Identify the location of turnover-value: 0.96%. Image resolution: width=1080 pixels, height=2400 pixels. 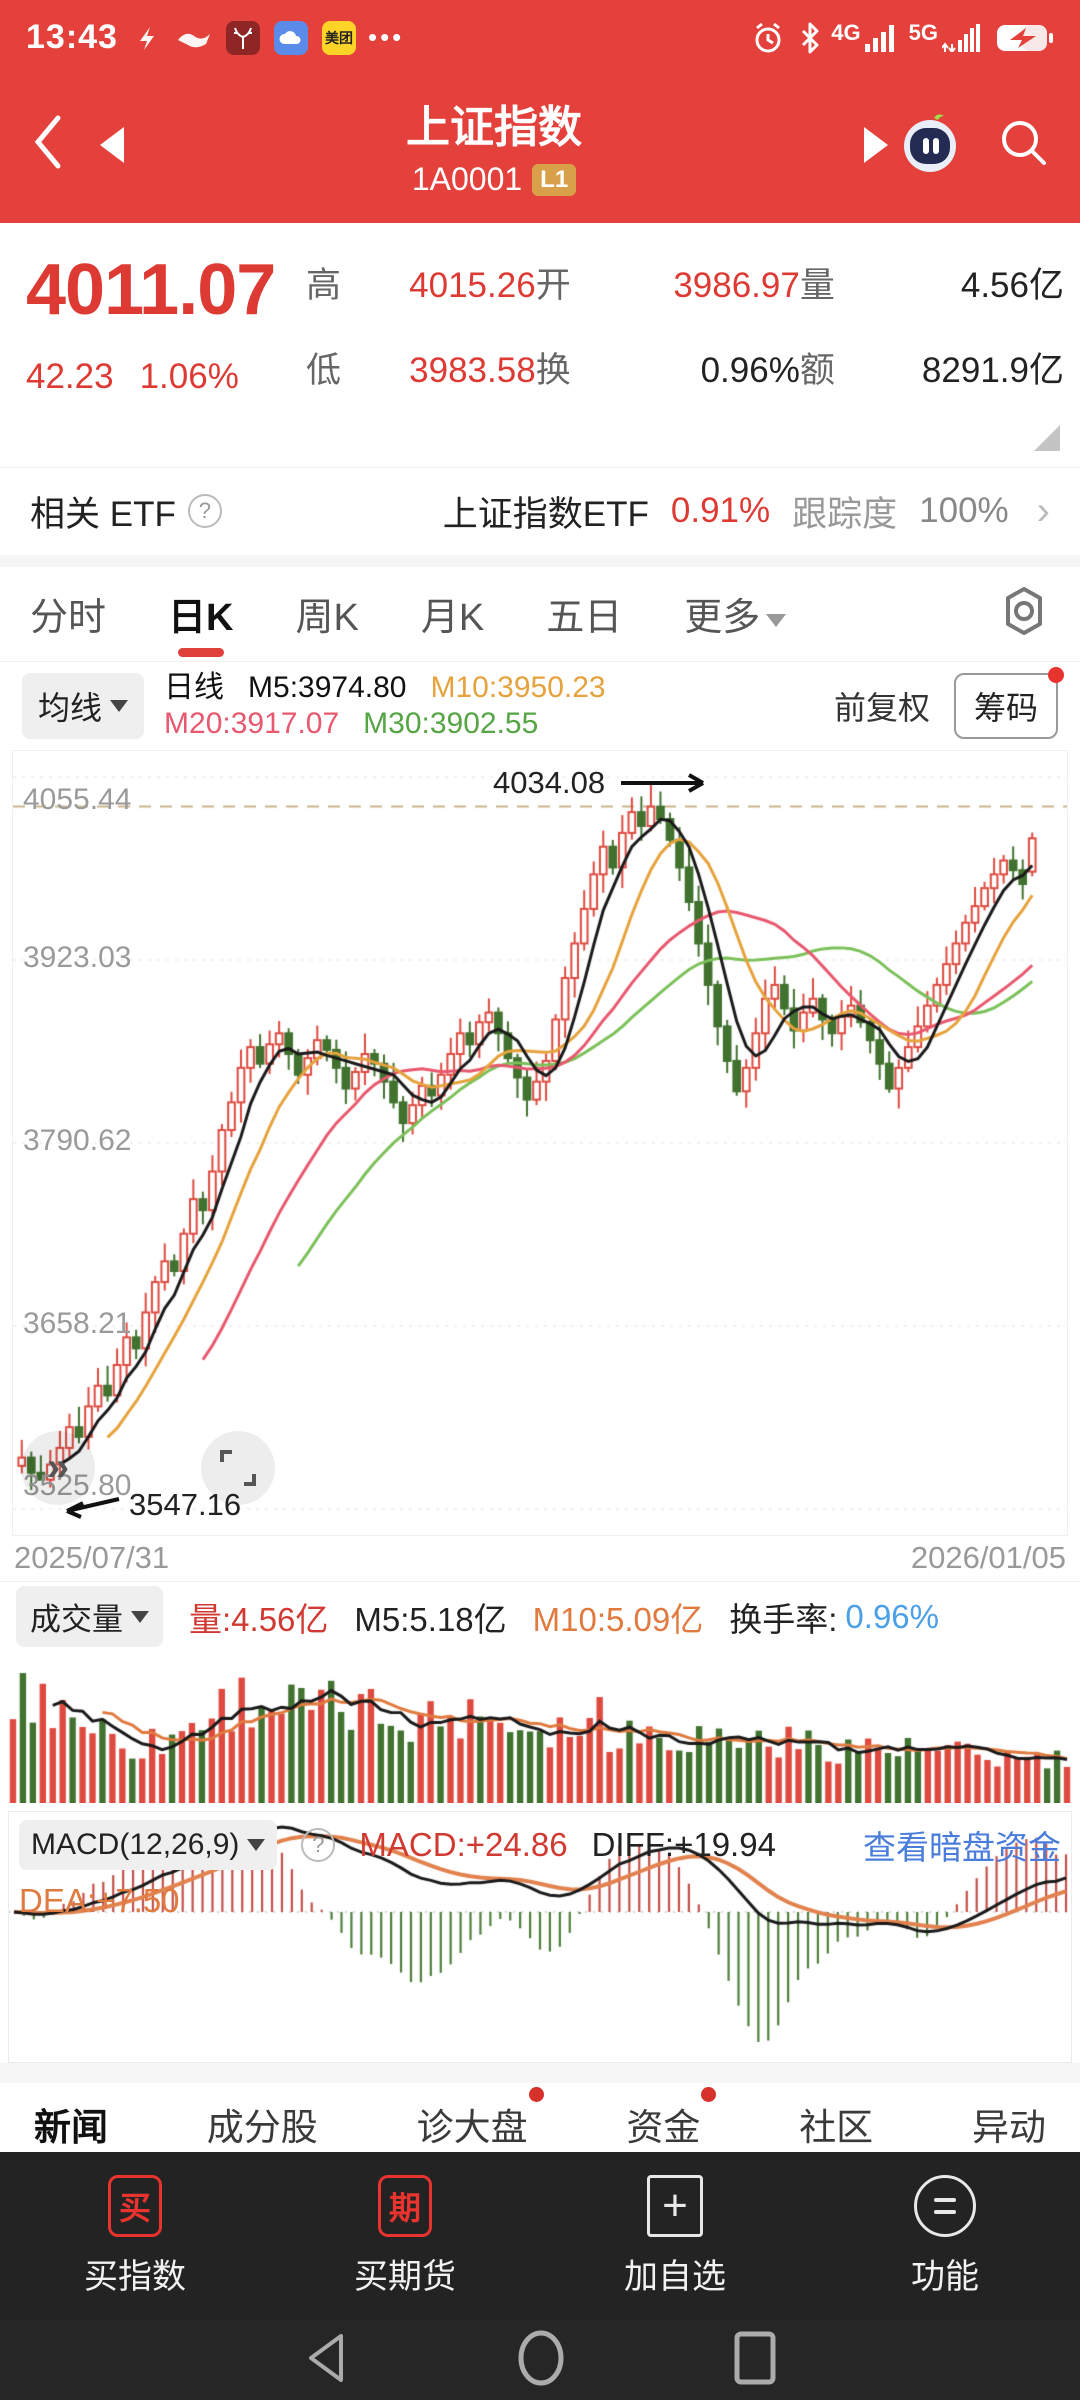
(750, 371).